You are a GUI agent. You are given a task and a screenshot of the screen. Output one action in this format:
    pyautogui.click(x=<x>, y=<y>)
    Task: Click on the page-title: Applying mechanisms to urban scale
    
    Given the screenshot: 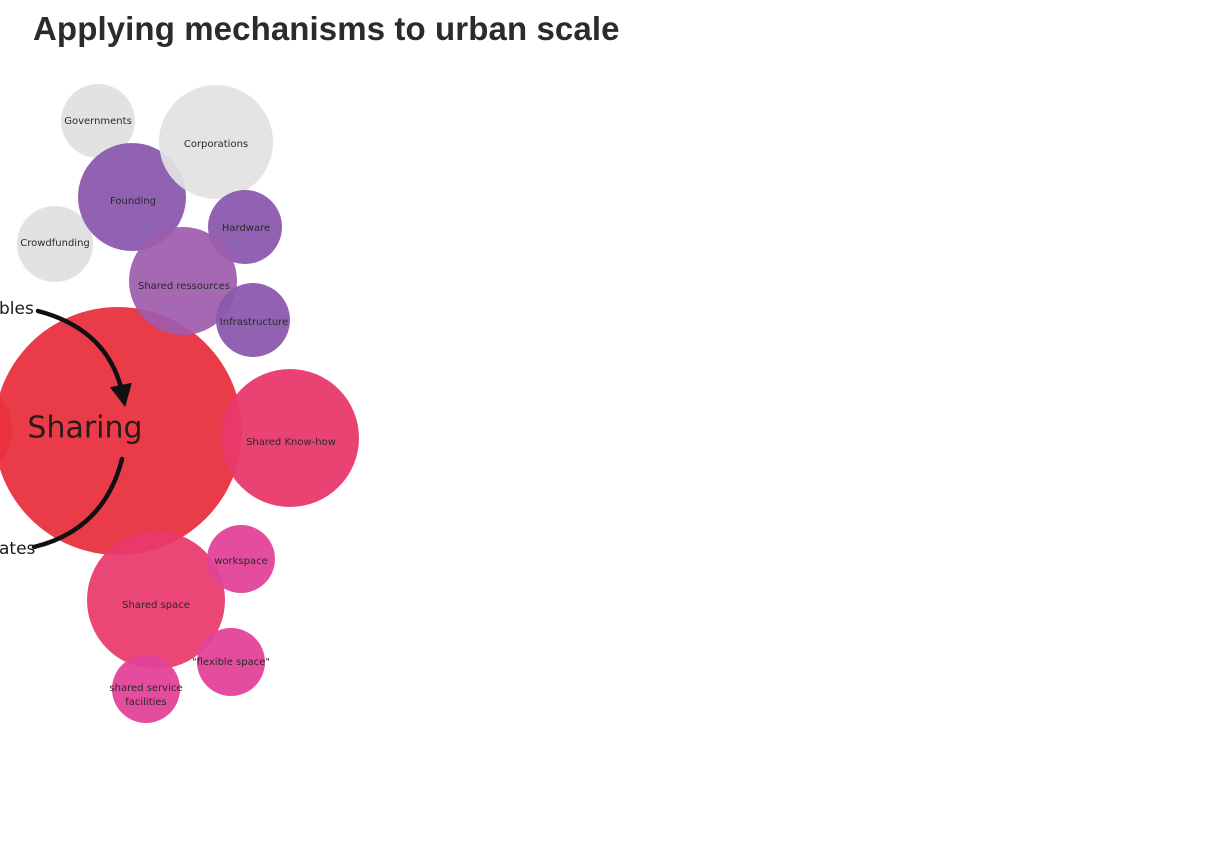 What is the action you would take?
    pyautogui.click(x=326, y=28)
    